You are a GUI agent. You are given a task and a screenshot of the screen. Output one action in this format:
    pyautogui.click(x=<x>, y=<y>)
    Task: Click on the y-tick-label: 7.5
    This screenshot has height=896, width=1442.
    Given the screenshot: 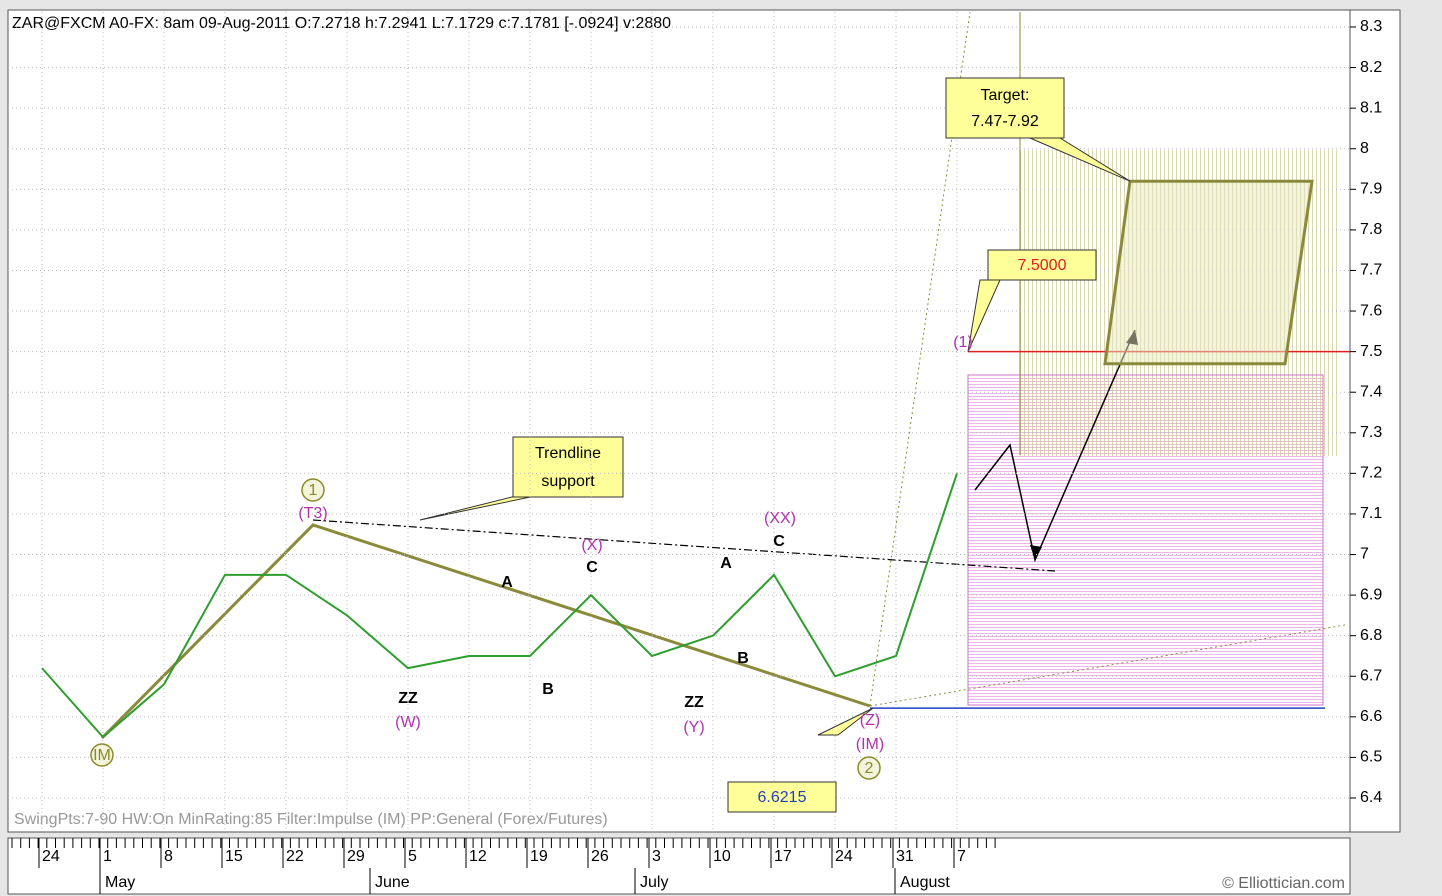 What is the action you would take?
    pyautogui.click(x=1371, y=351)
    